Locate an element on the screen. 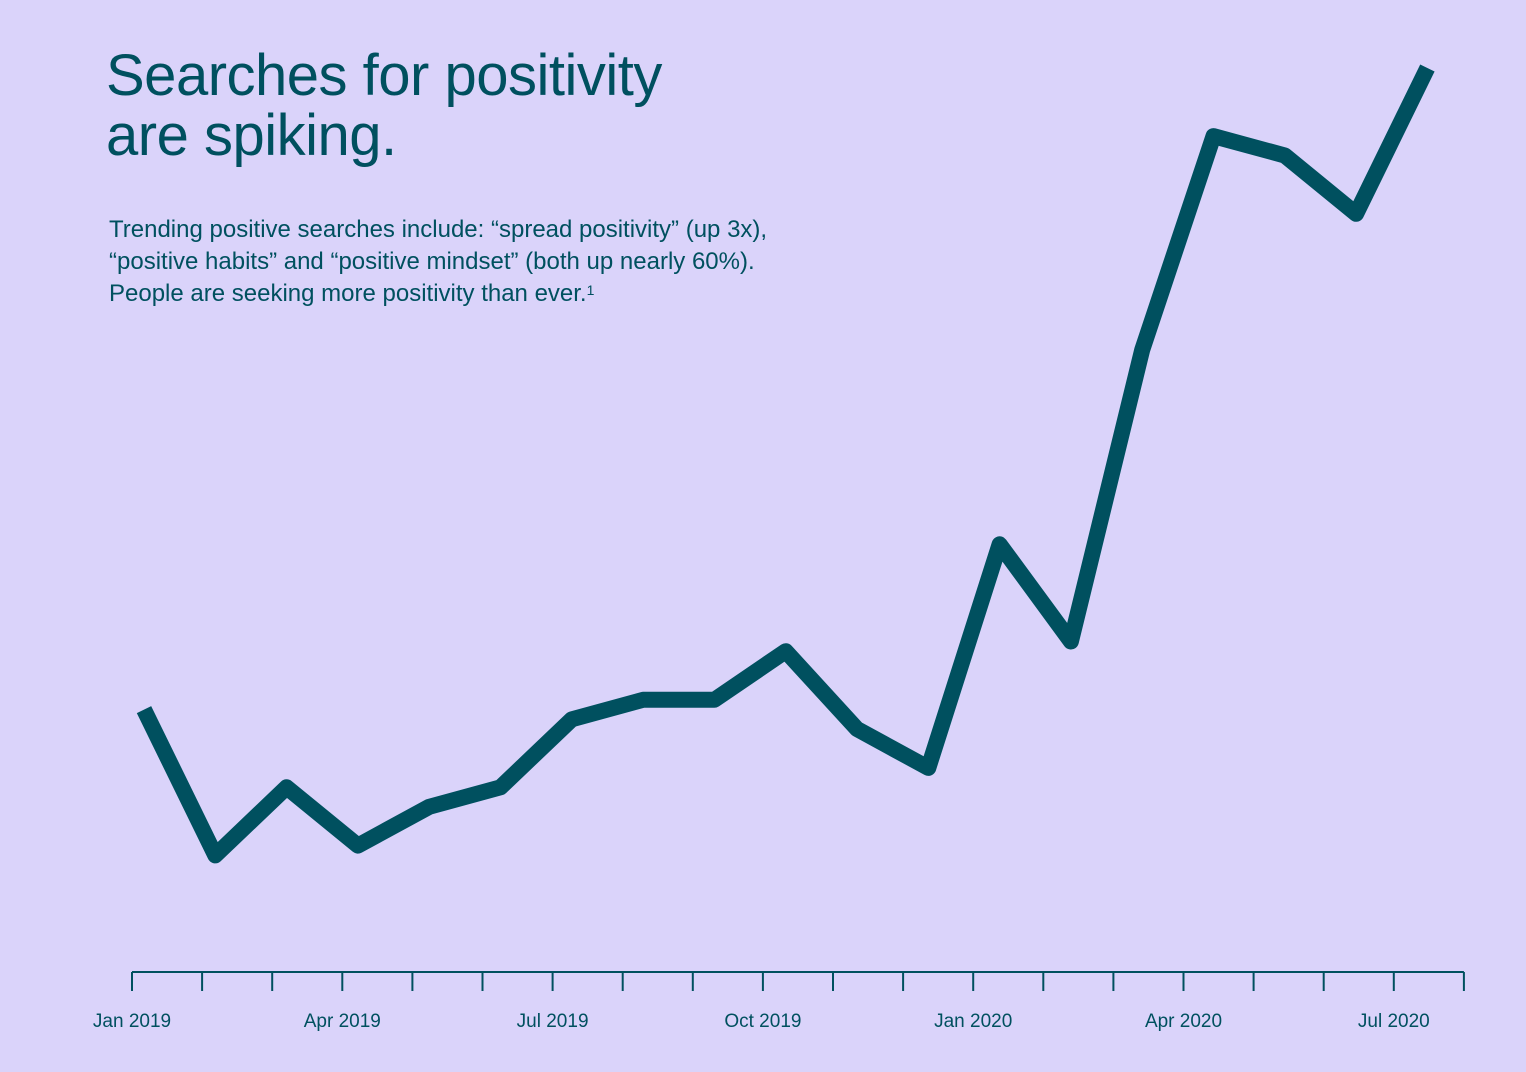 The width and height of the screenshot is (1526, 1072). x-tick-label: Apr 2020 is located at coordinates (1183, 1021).